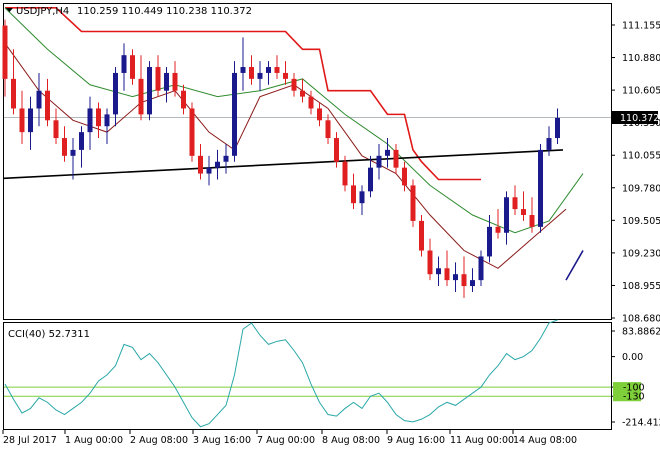 The image size is (660, 450). I want to click on cci-tick-label: 83.8862, so click(641, 332).